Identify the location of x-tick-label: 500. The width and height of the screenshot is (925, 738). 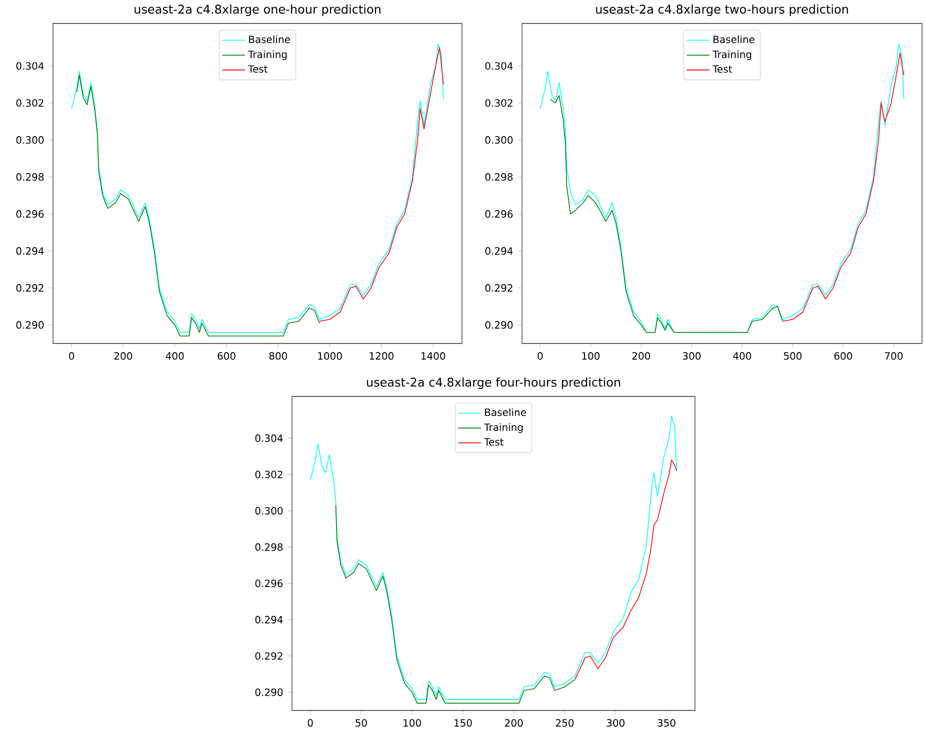
(793, 356).